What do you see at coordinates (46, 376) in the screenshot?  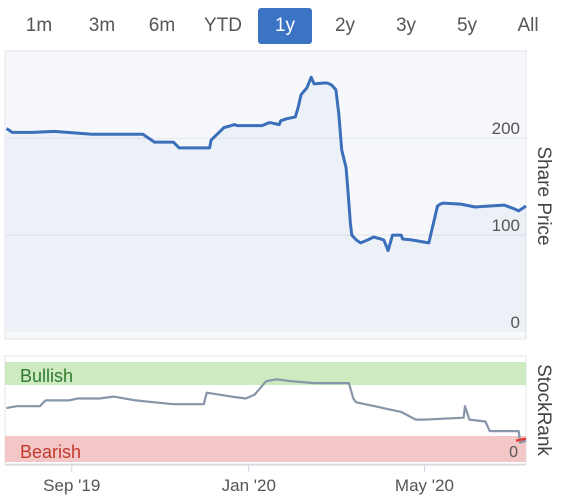 I see `bullish-label: Bullish` at bounding box center [46, 376].